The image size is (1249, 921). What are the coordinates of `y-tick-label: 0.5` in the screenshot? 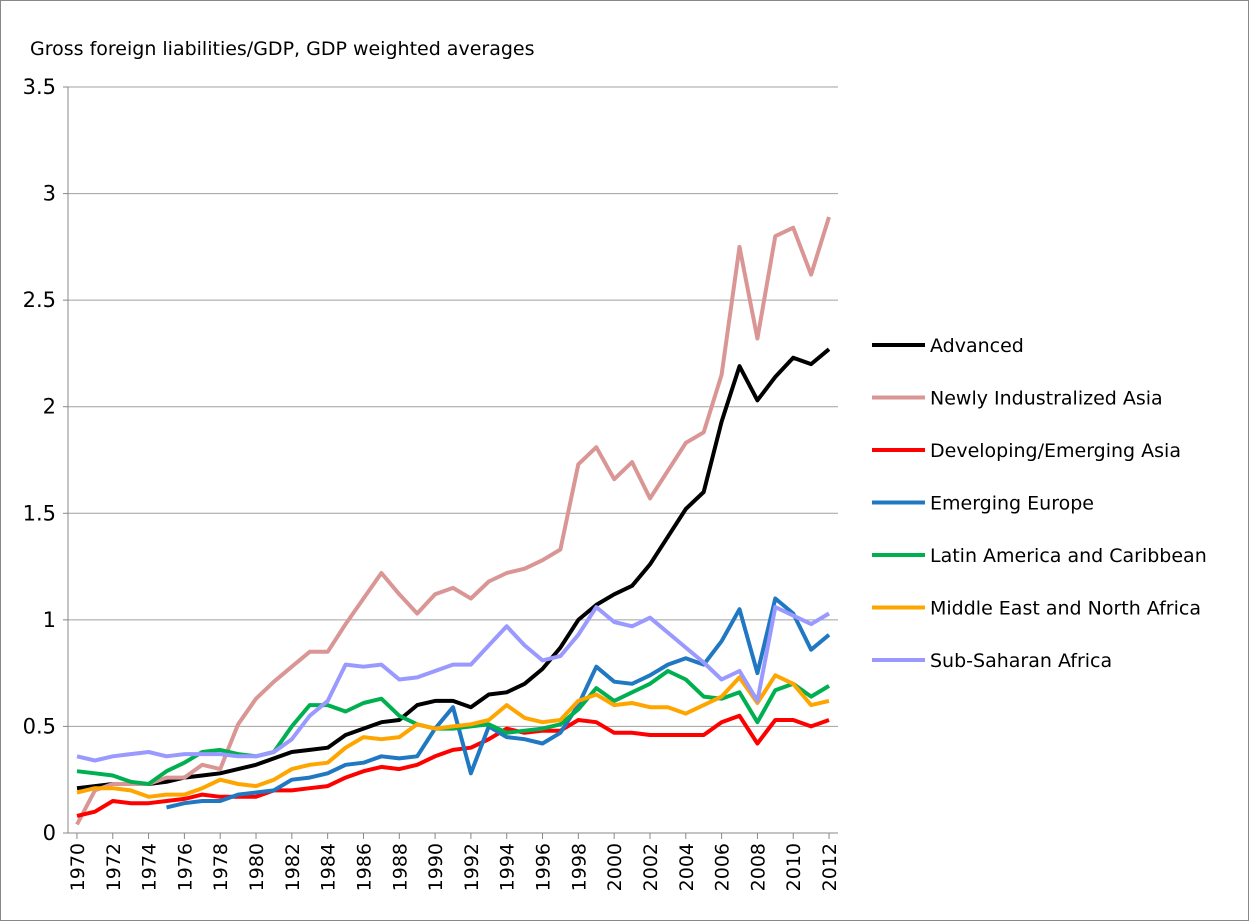 It's located at (39, 726).